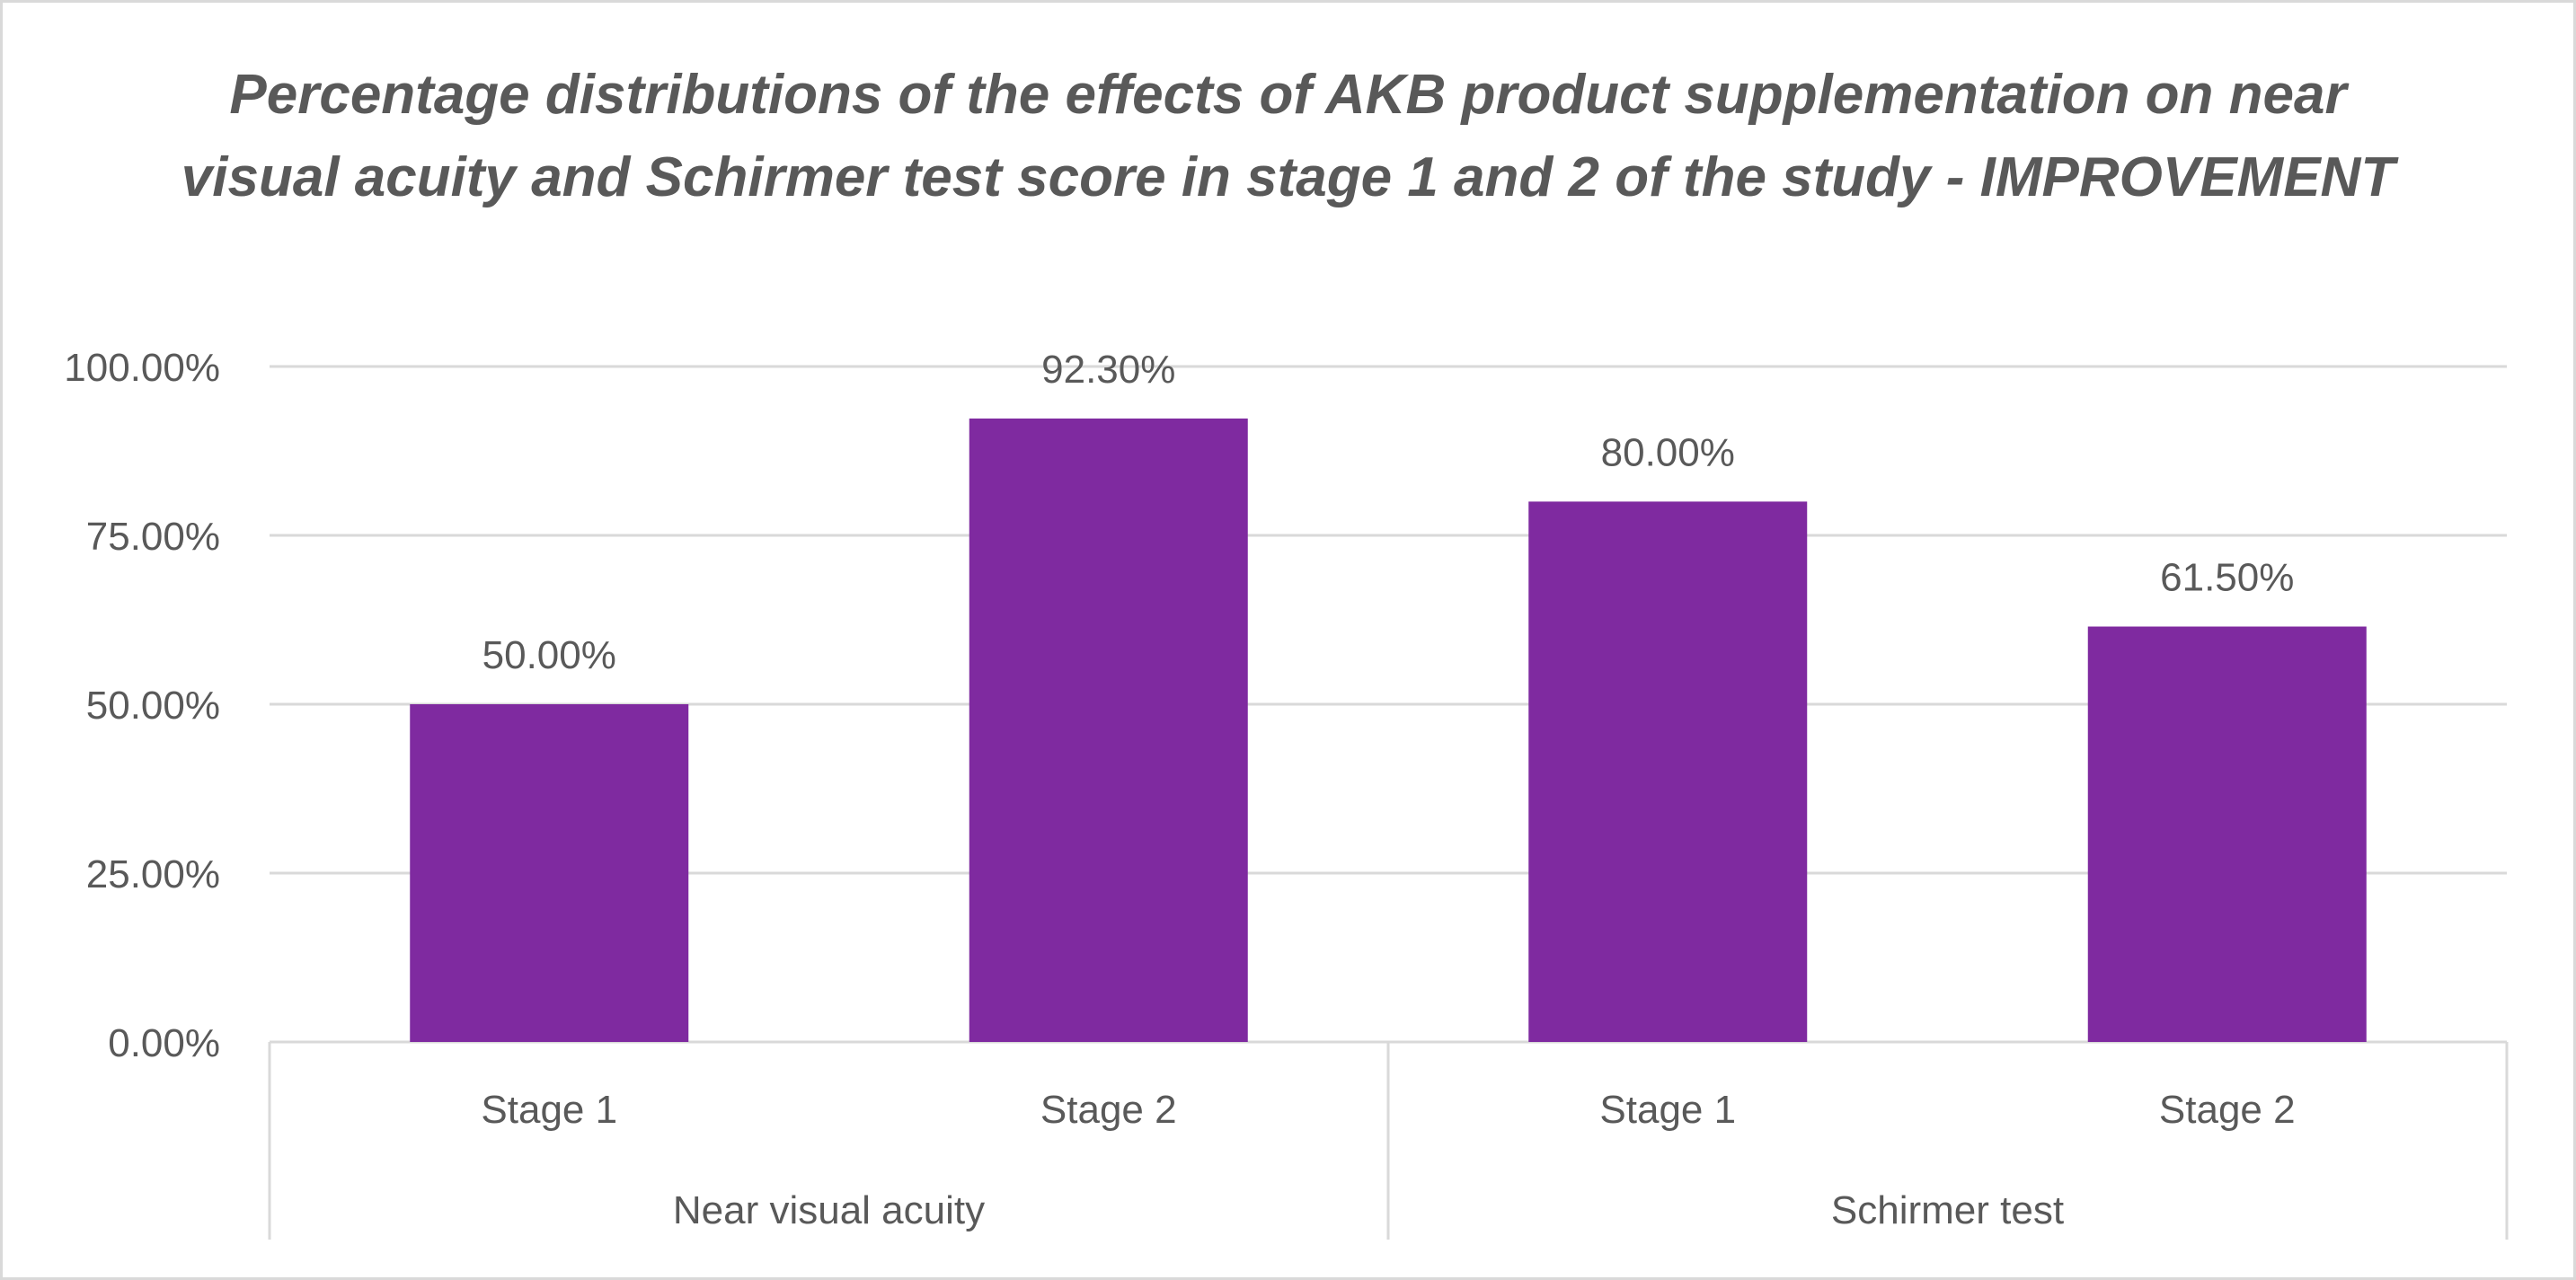 This screenshot has height=1280, width=2576. I want to click on group-label: Near visual acuity, so click(829, 1210).